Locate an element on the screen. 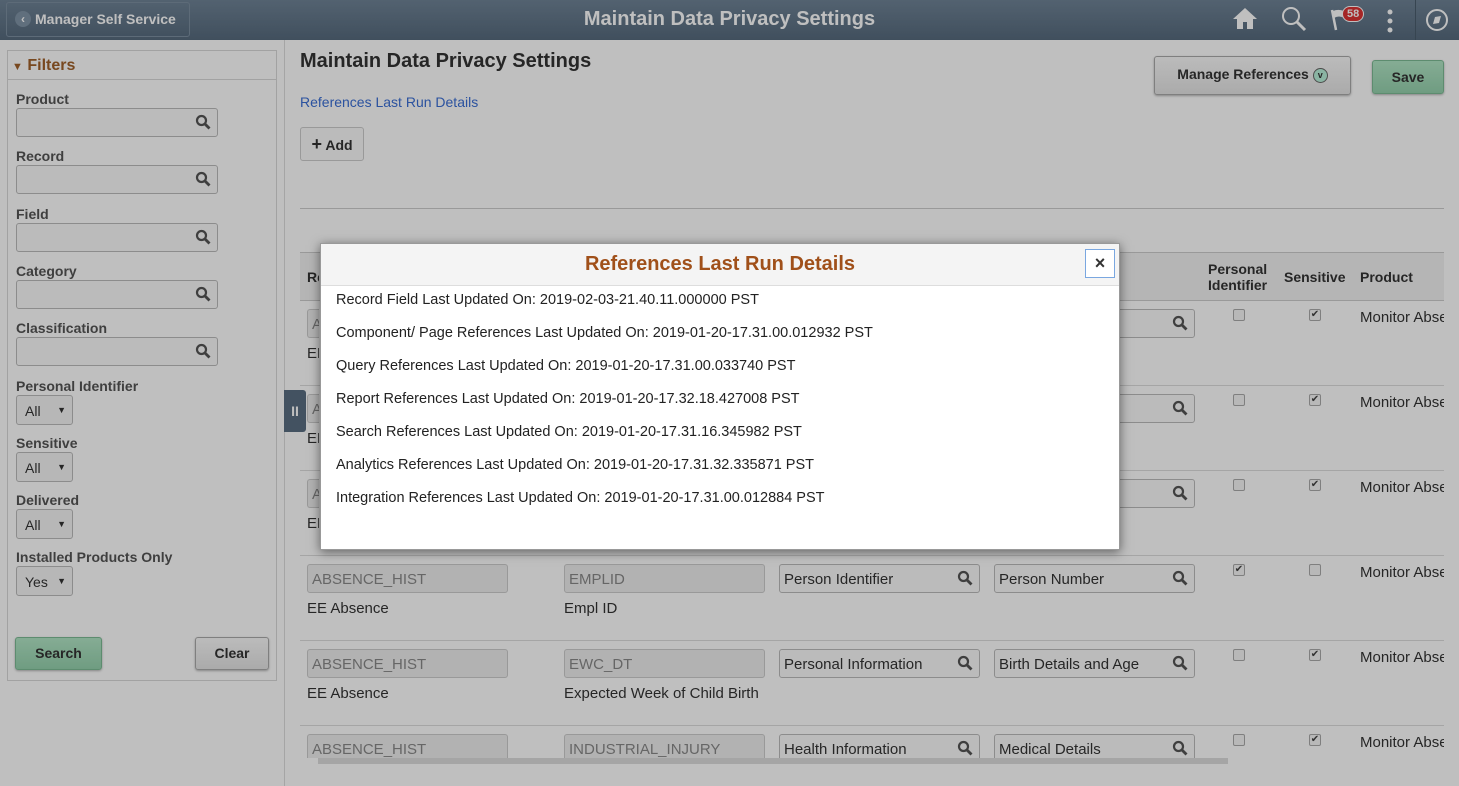 The image size is (1459, 786). back-label: Manager Self Service is located at coordinates (105, 19).